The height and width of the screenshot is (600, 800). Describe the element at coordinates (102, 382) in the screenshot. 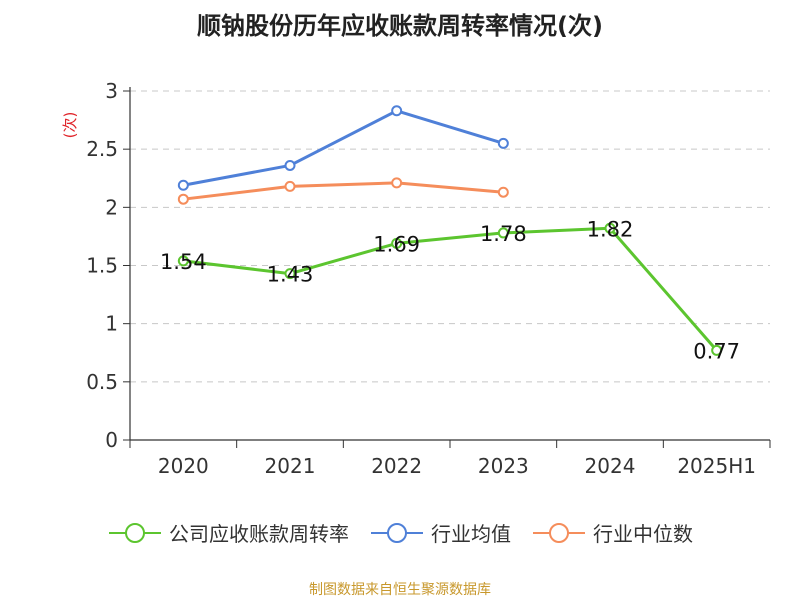

I see `y-tick-label: 0.5` at that location.